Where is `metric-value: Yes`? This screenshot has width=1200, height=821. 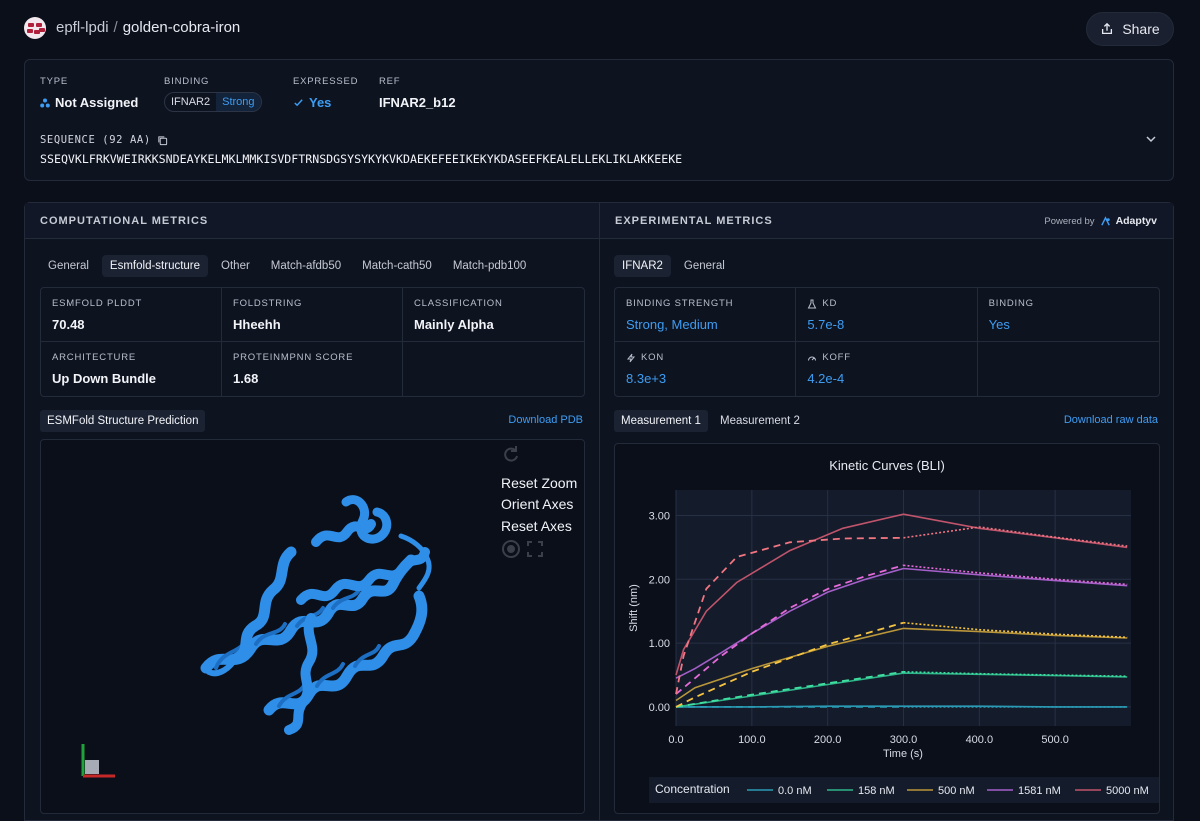 metric-value: Yes is located at coordinates (999, 324).